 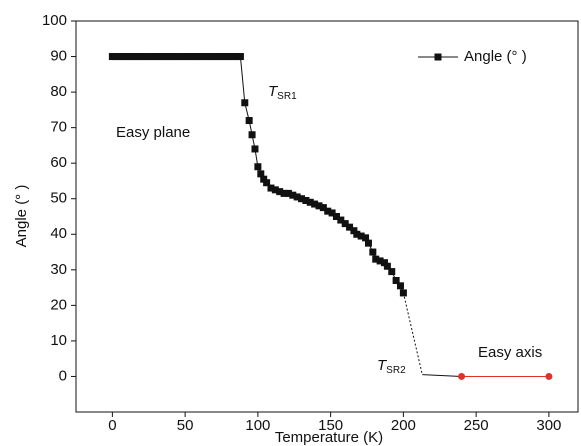 I want to click on legend-marker, so click(x=438, y=57).